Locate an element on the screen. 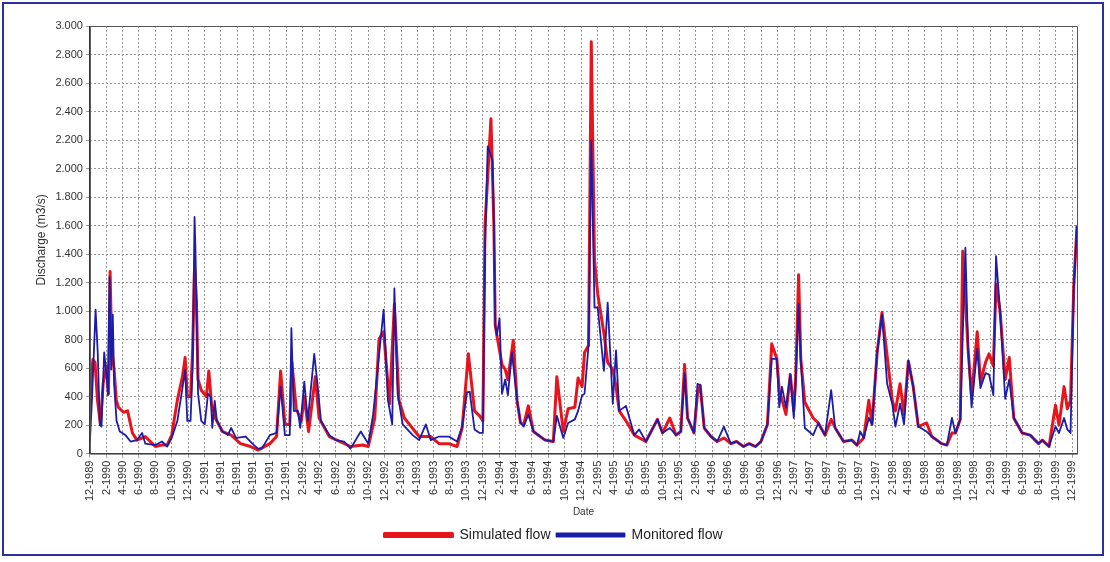 The height and width of the screenshot is (562, 1110). x-tick-label: 8-1996 is located at coordinates (743, 477).